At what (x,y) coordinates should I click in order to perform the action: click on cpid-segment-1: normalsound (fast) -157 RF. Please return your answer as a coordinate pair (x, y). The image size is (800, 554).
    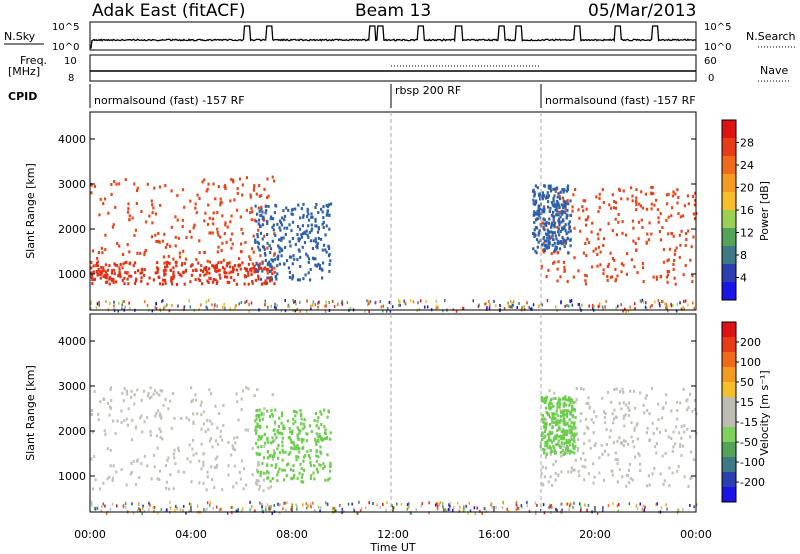
    Looking at the image, I should click on (169, 100).